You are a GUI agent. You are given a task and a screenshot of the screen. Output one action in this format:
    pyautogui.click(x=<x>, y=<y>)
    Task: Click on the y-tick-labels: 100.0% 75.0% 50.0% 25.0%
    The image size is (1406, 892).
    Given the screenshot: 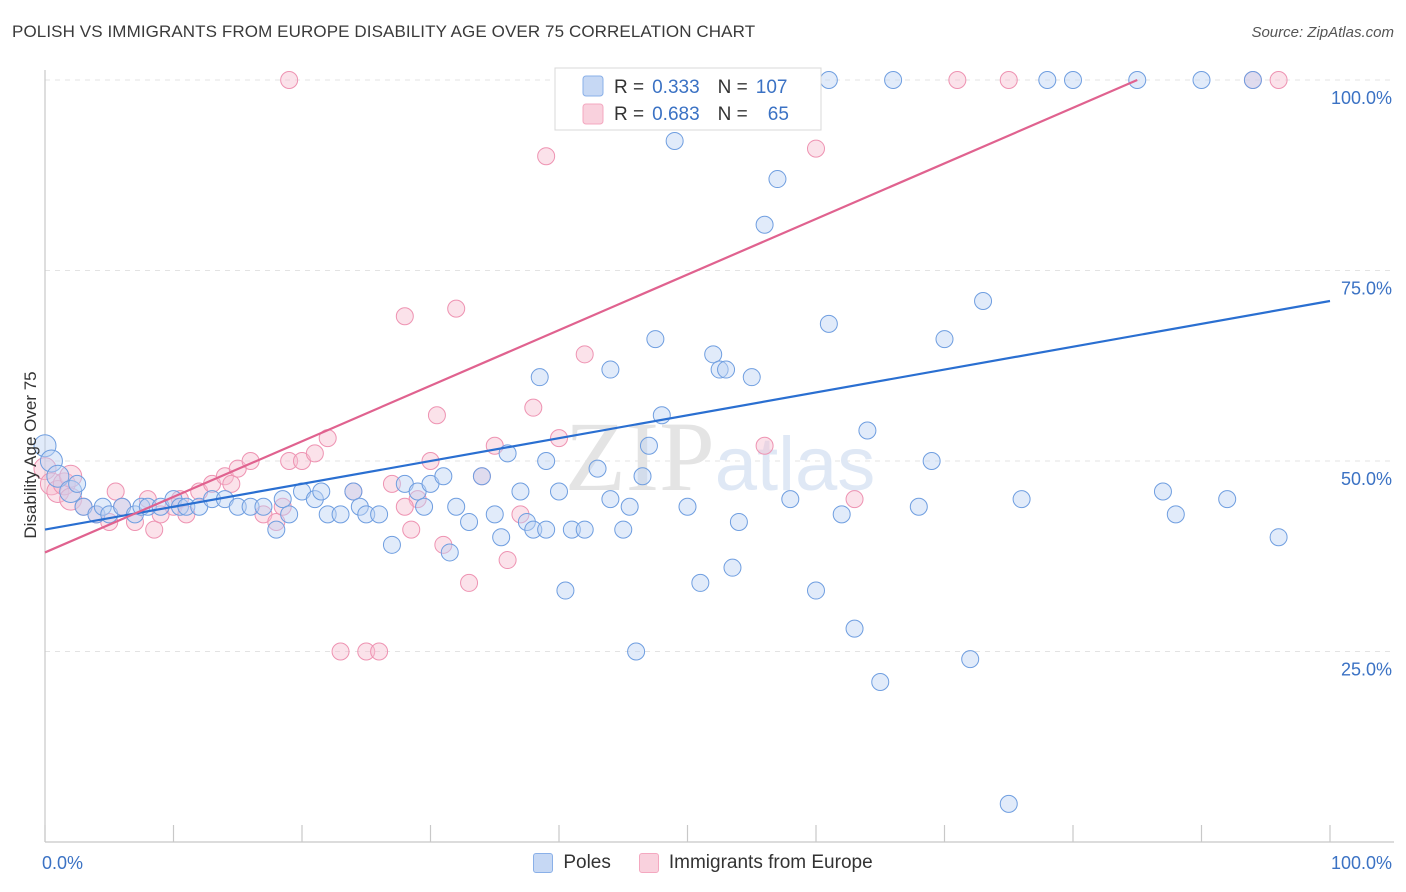 What is the action you would take?
    pyautogui.click(x=1361, y=384)
    